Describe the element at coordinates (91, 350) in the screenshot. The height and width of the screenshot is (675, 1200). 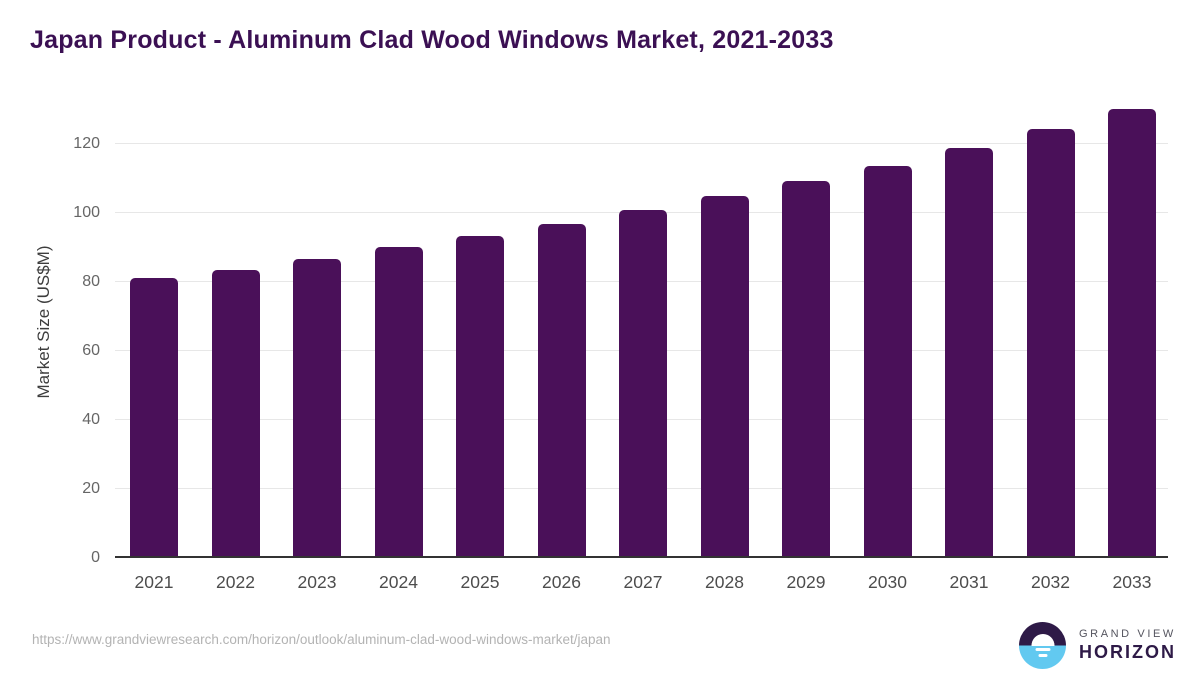
I see `y-tick-label-60: 60` at that location.